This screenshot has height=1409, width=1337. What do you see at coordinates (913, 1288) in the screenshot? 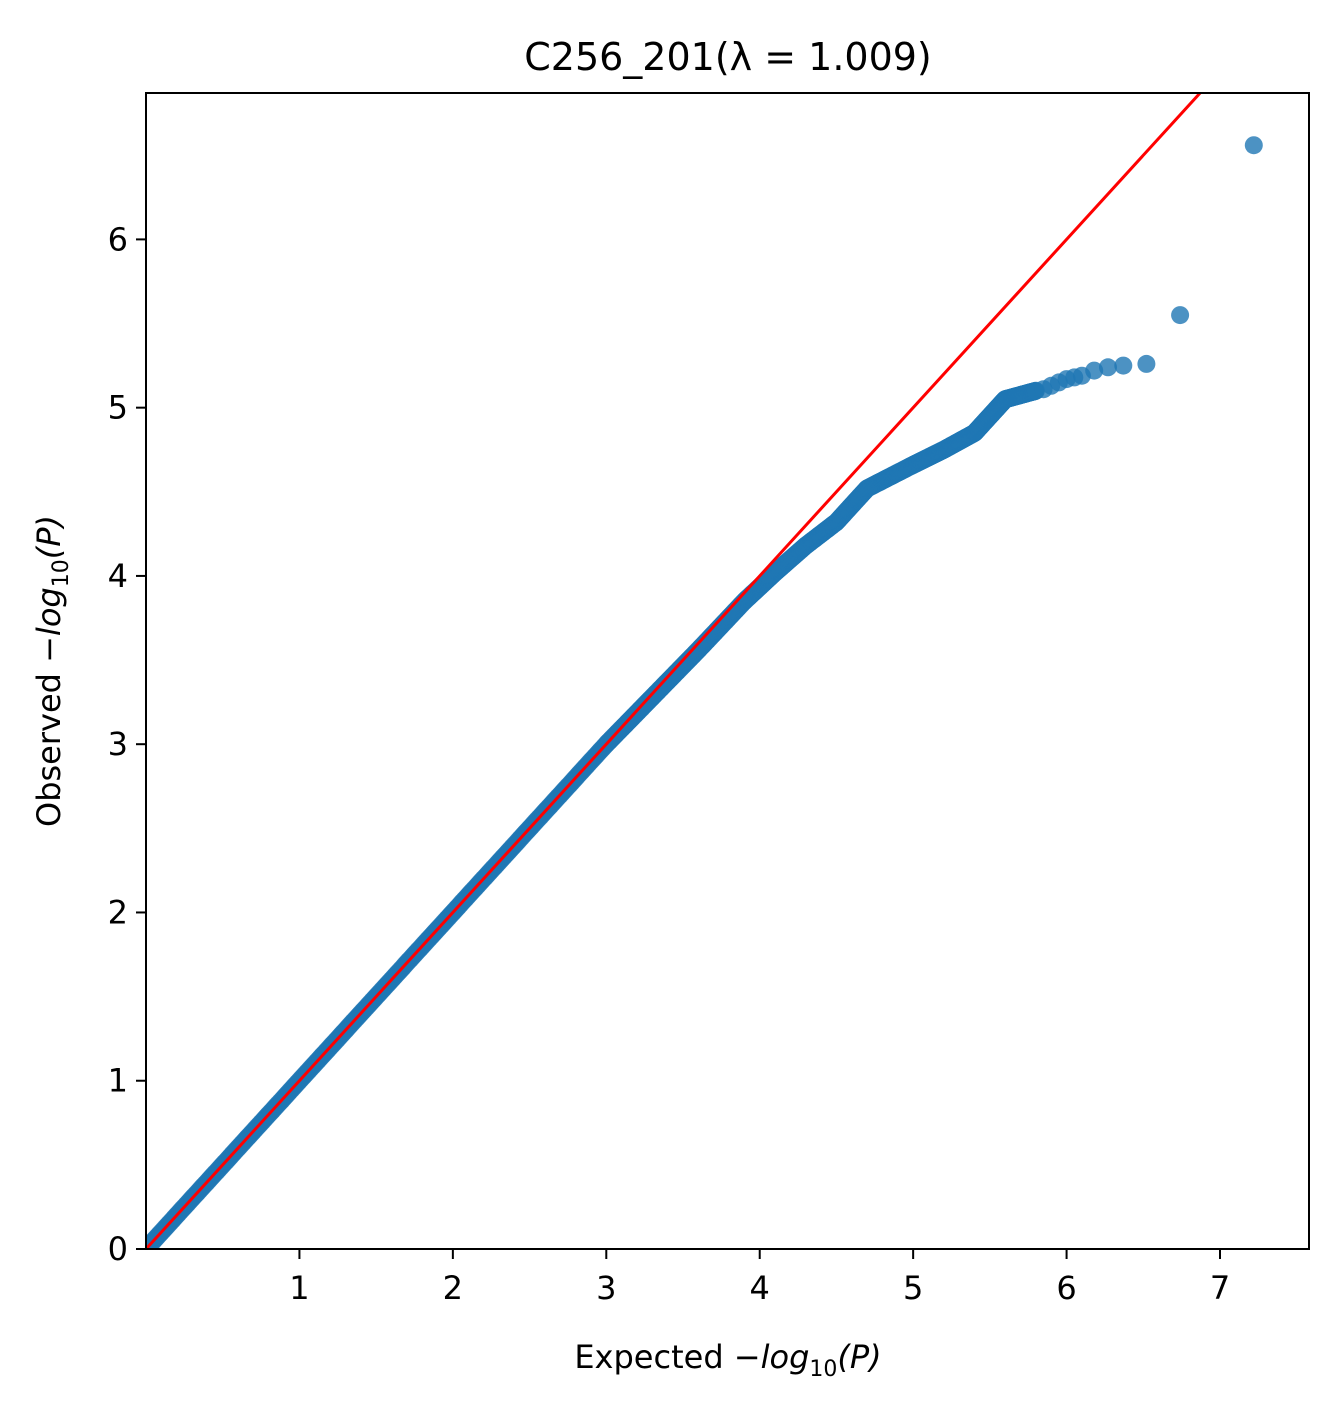
I see `x-tick-label: 5` at bounding box center [913, 1288].